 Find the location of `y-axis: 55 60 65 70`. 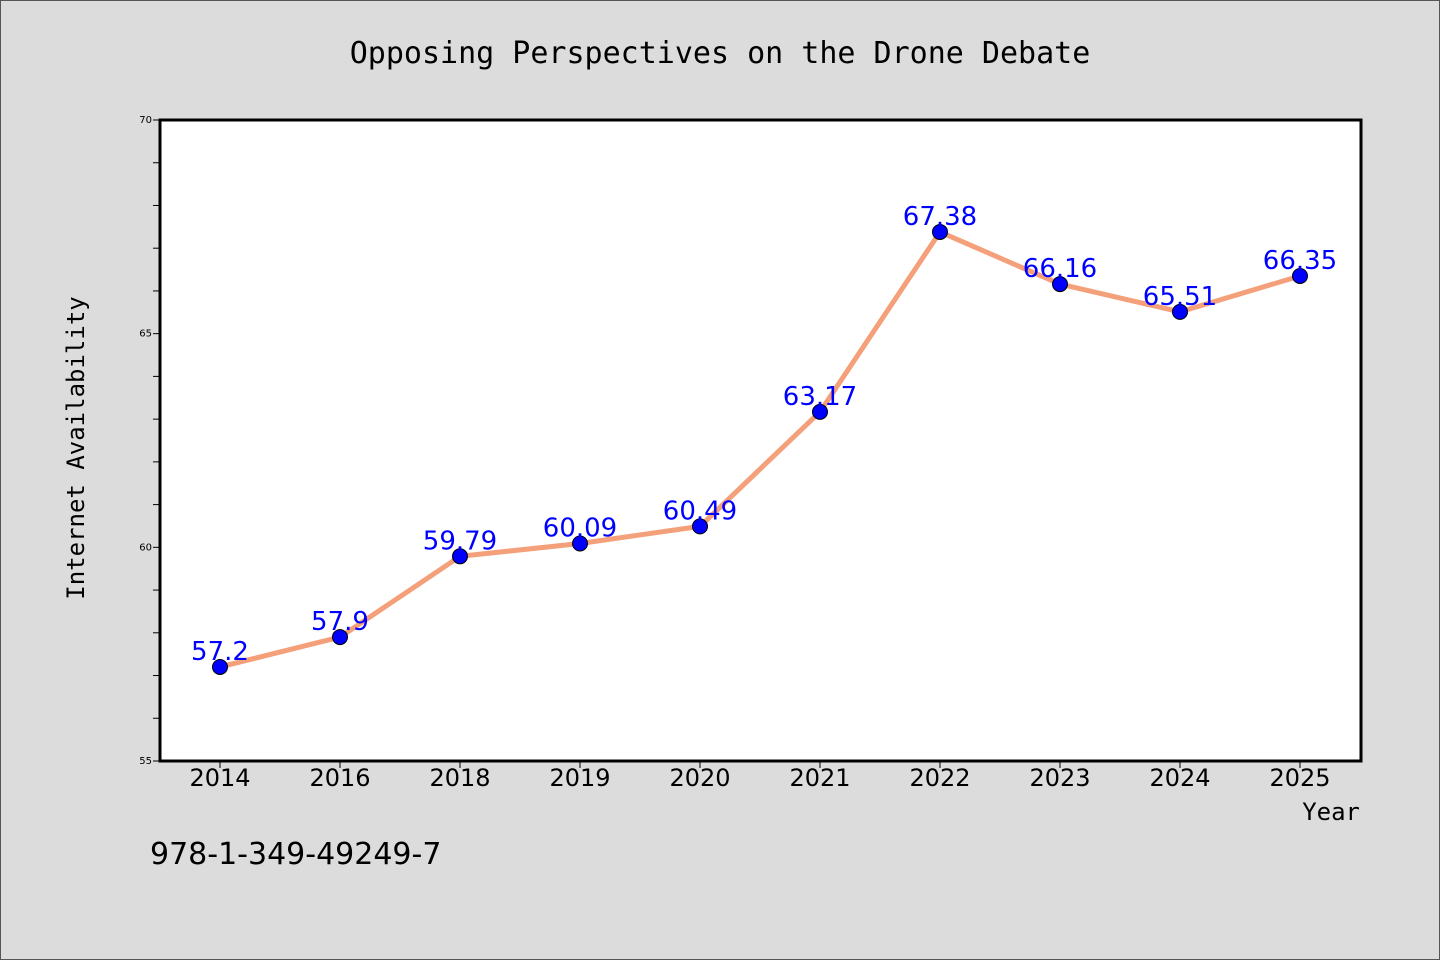

y-axis: 55 60 65 70 is located at coordinates (149, 441).